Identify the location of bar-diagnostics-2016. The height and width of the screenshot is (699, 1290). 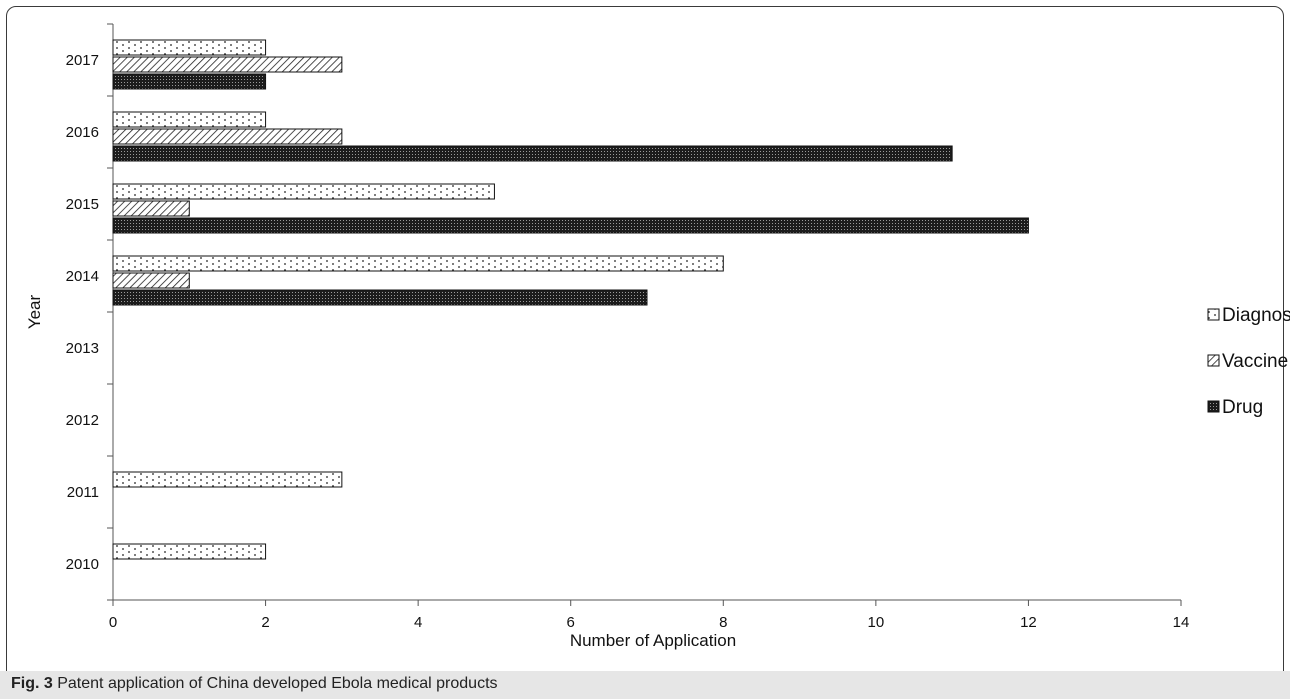
(189, 119).